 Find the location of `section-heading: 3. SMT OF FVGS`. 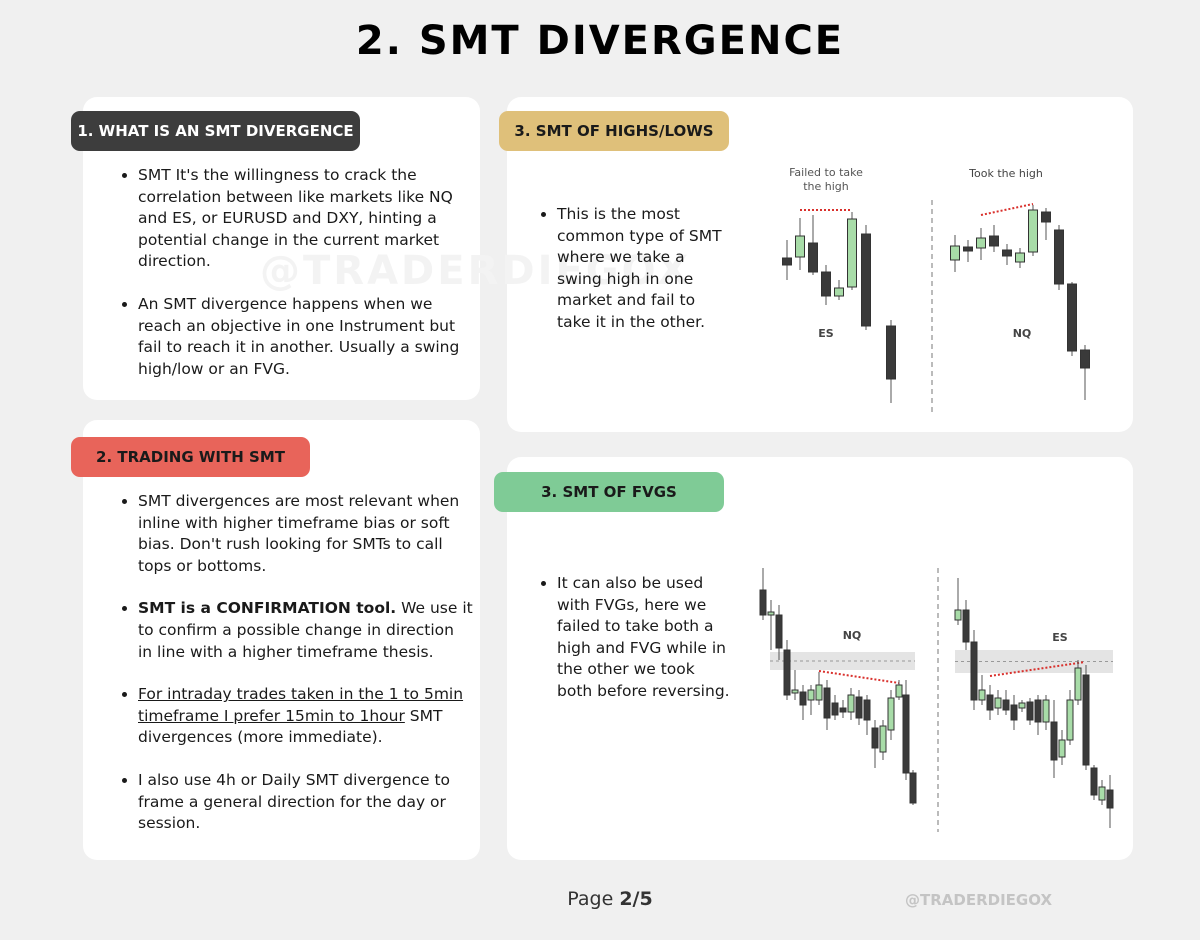

section-heading: 3. SMT OF FVGS is located at coordinates (609, 492).